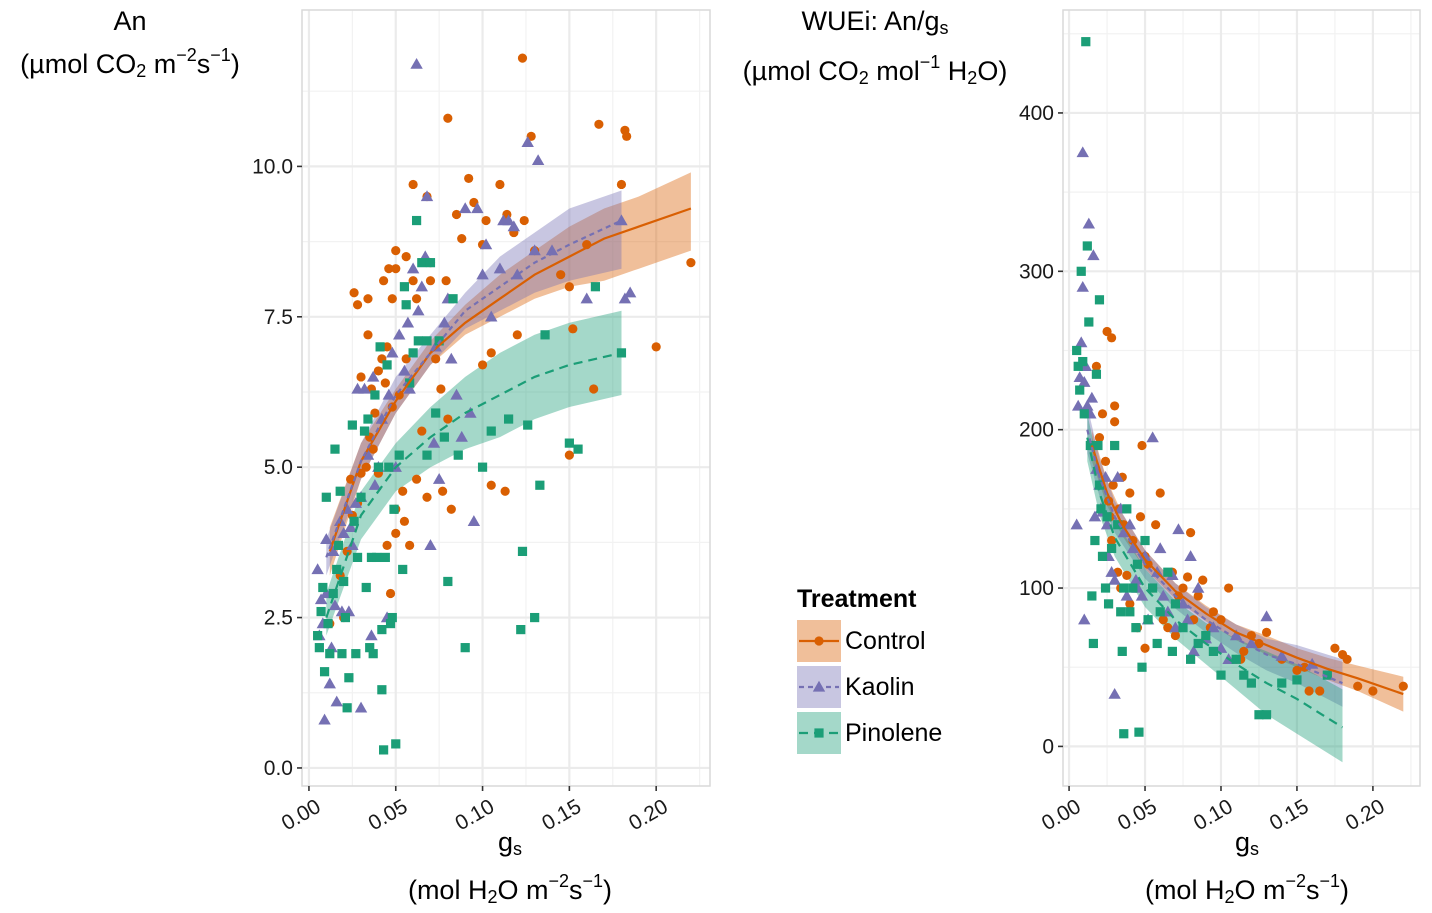 The width and height of the screenshot is (1432, 913). I want to click on legend: Treatment Control Kaolin Pinolene, so click(887, 670).